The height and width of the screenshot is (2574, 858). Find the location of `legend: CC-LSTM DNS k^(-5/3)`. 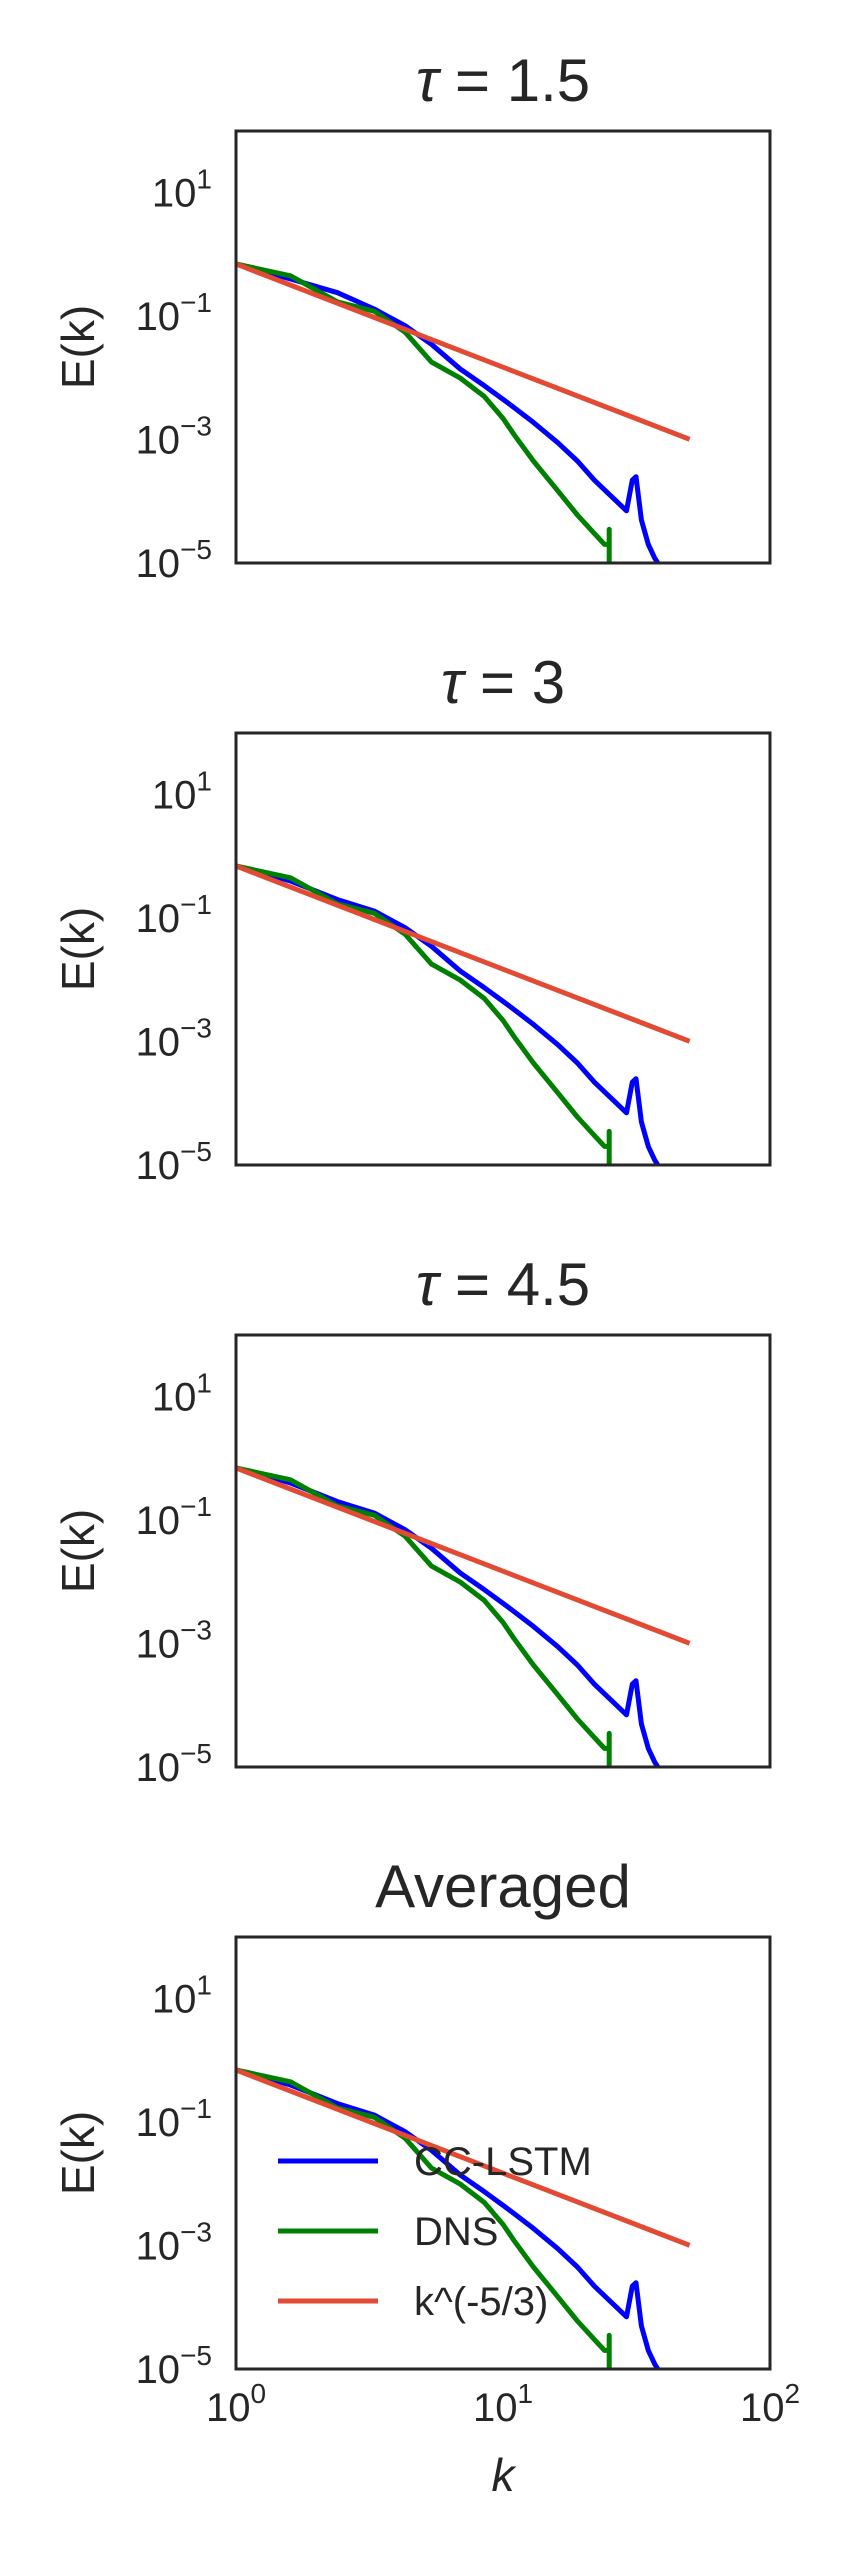

legend: CC-LSTM DNS k^(-5/3) is located at coordinates (435, 2232).